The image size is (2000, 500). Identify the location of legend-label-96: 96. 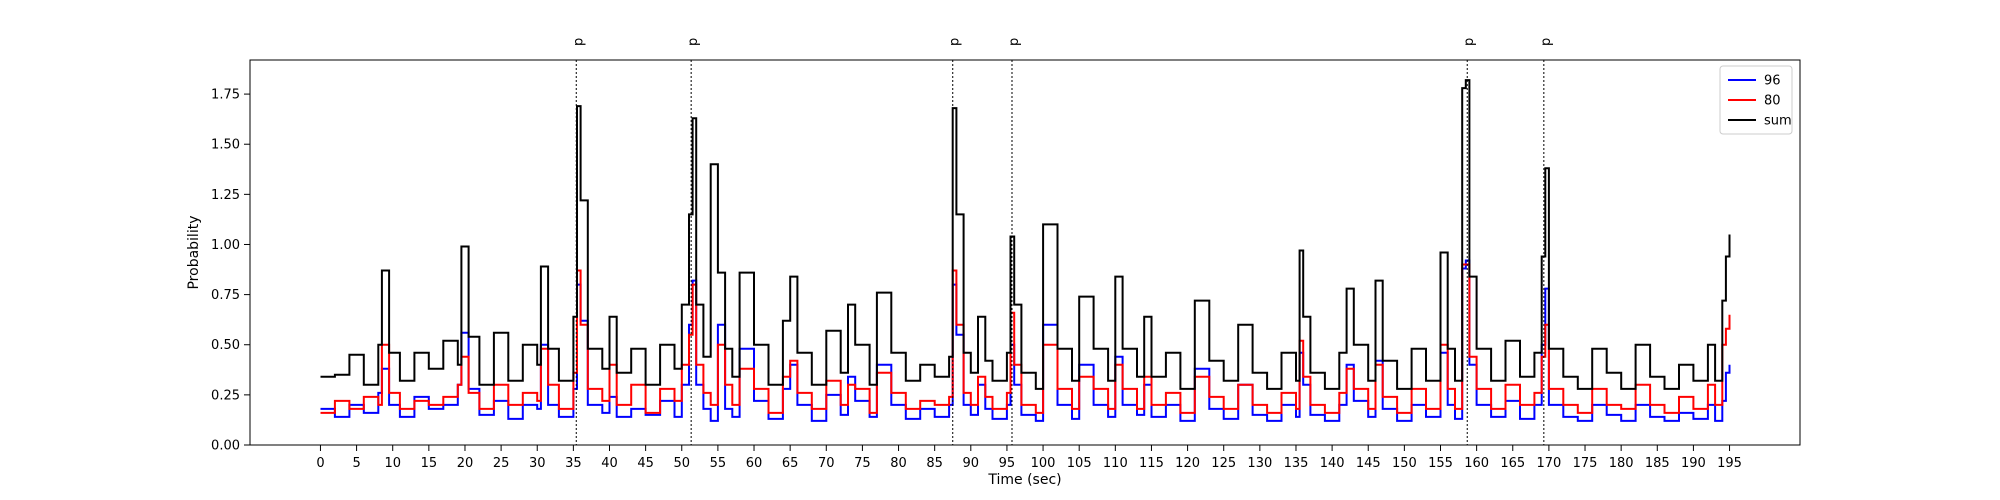
(1772, 81).